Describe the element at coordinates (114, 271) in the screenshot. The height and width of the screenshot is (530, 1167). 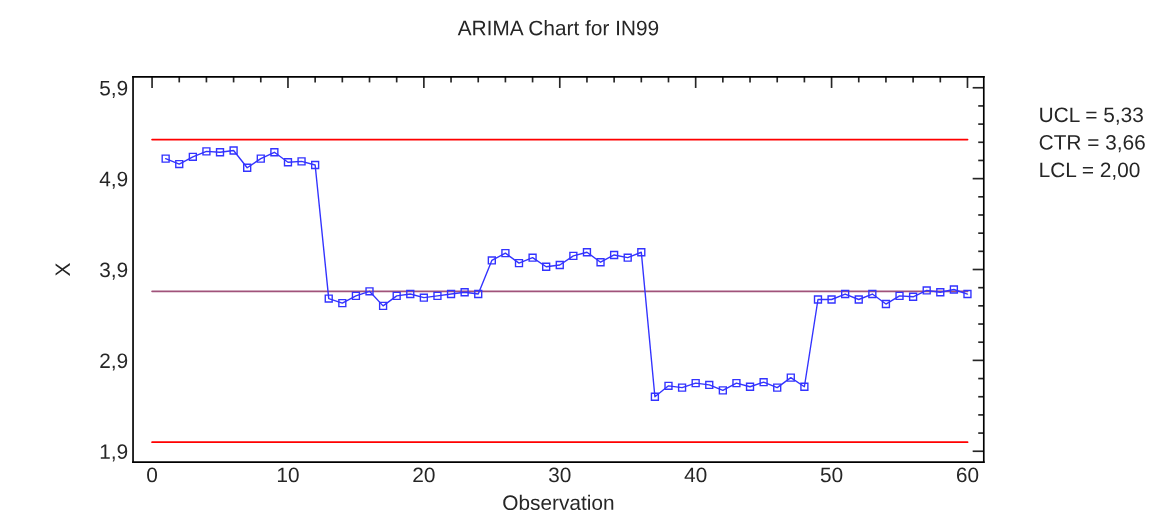
I see `y-tick-label: 3,9` at that location.